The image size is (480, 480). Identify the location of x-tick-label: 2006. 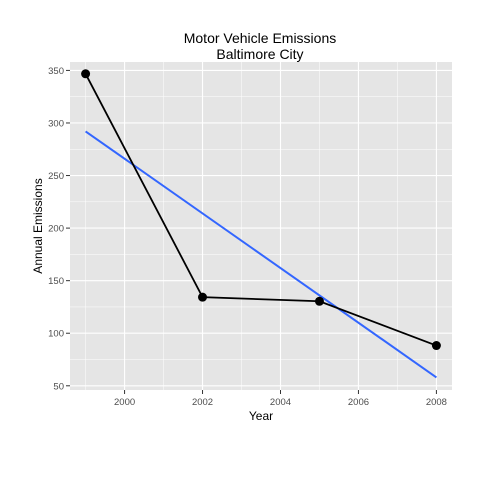
(358, 402).